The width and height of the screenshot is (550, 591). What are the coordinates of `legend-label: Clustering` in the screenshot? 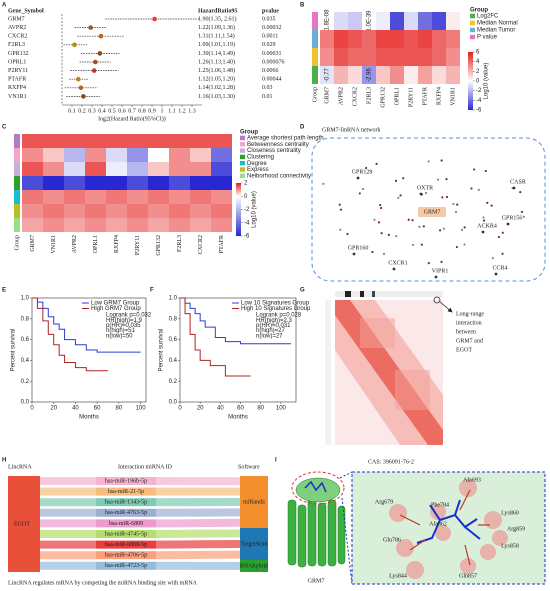 It's located at (260, 157).